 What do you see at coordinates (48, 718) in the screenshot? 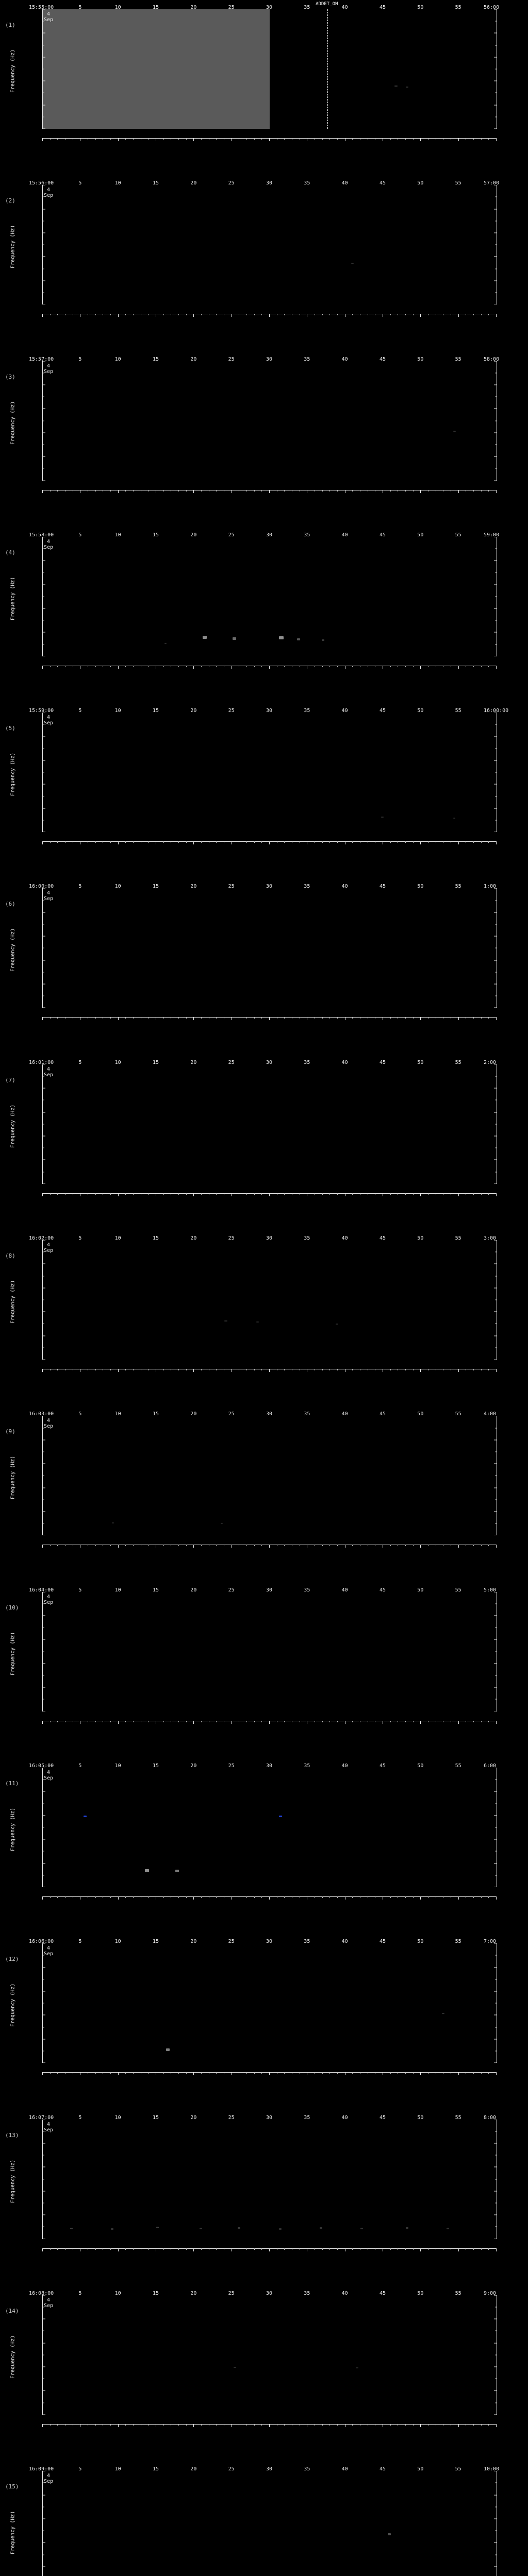
I see `date-day: 4` at bounding box center [48, 718].